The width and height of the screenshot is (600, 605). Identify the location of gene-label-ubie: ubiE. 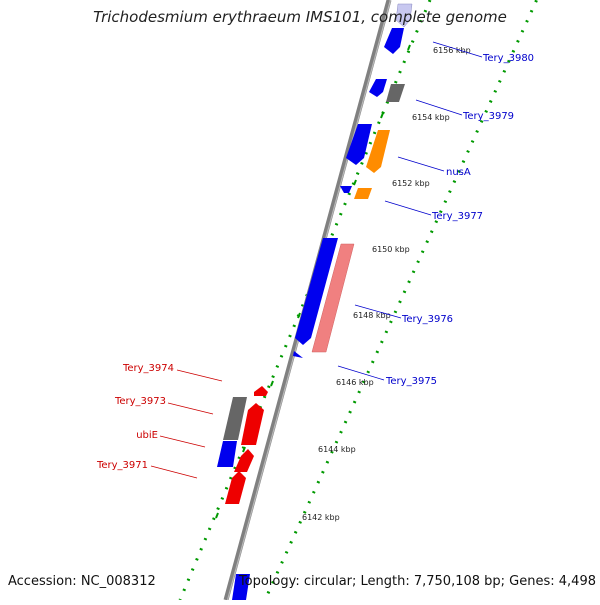
(147, 435).